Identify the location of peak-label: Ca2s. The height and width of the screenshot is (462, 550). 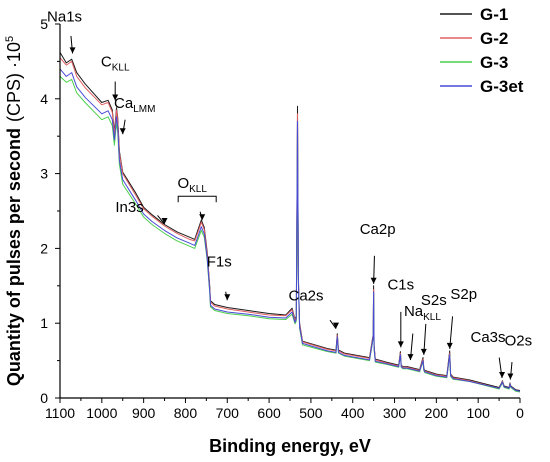
(305, 296).